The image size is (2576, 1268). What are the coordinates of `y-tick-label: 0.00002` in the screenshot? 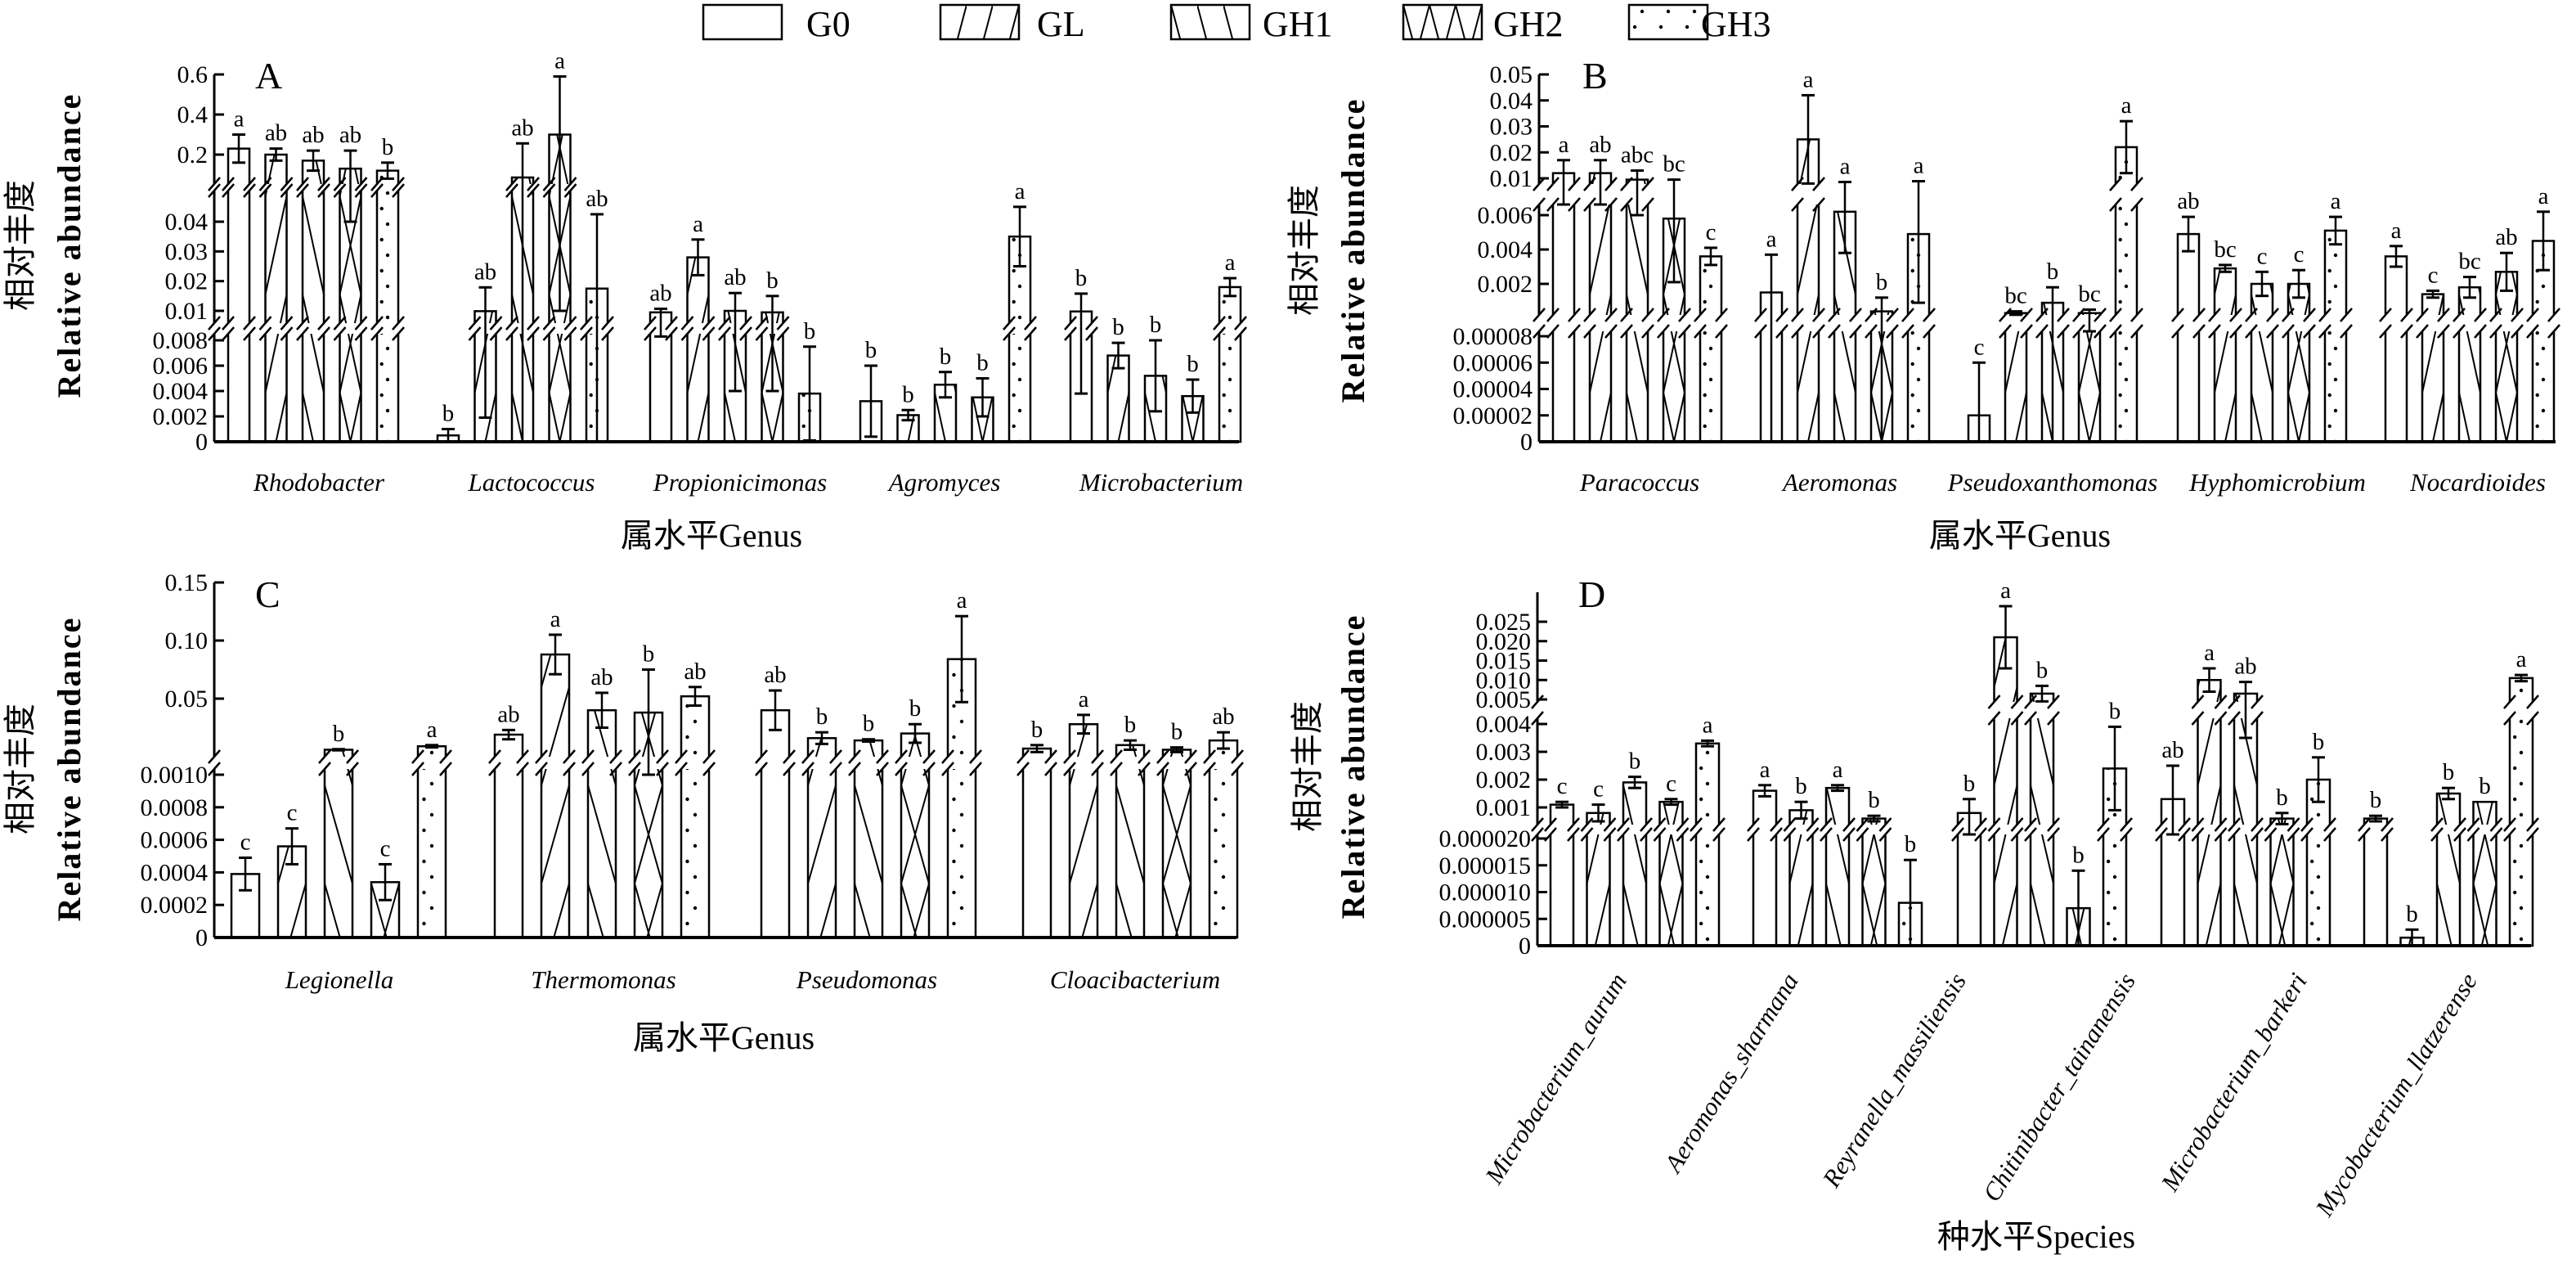 It's located at (1493, 415).